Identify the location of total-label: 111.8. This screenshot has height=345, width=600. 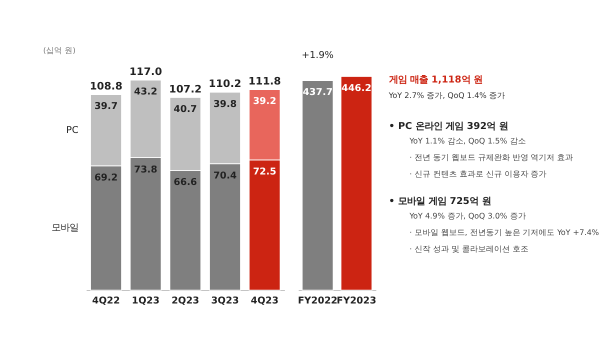
(264, 81).